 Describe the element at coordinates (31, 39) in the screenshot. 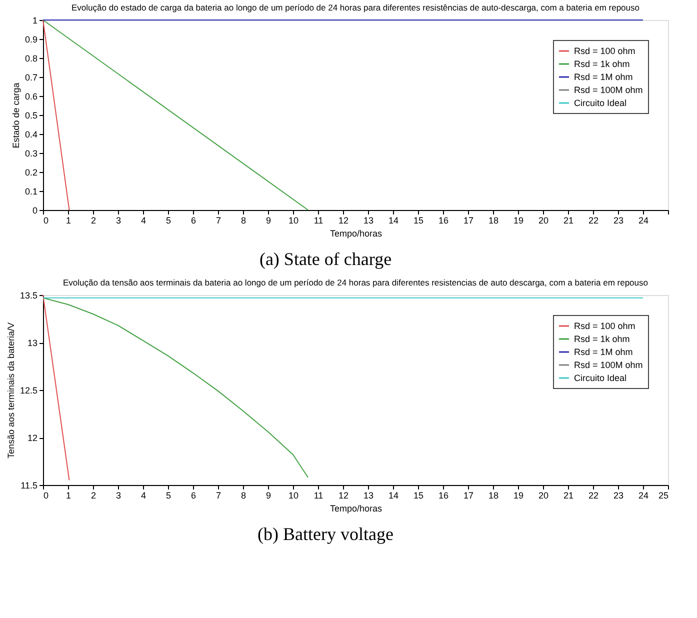

I see `y-tick-label: 0.9` at that location.